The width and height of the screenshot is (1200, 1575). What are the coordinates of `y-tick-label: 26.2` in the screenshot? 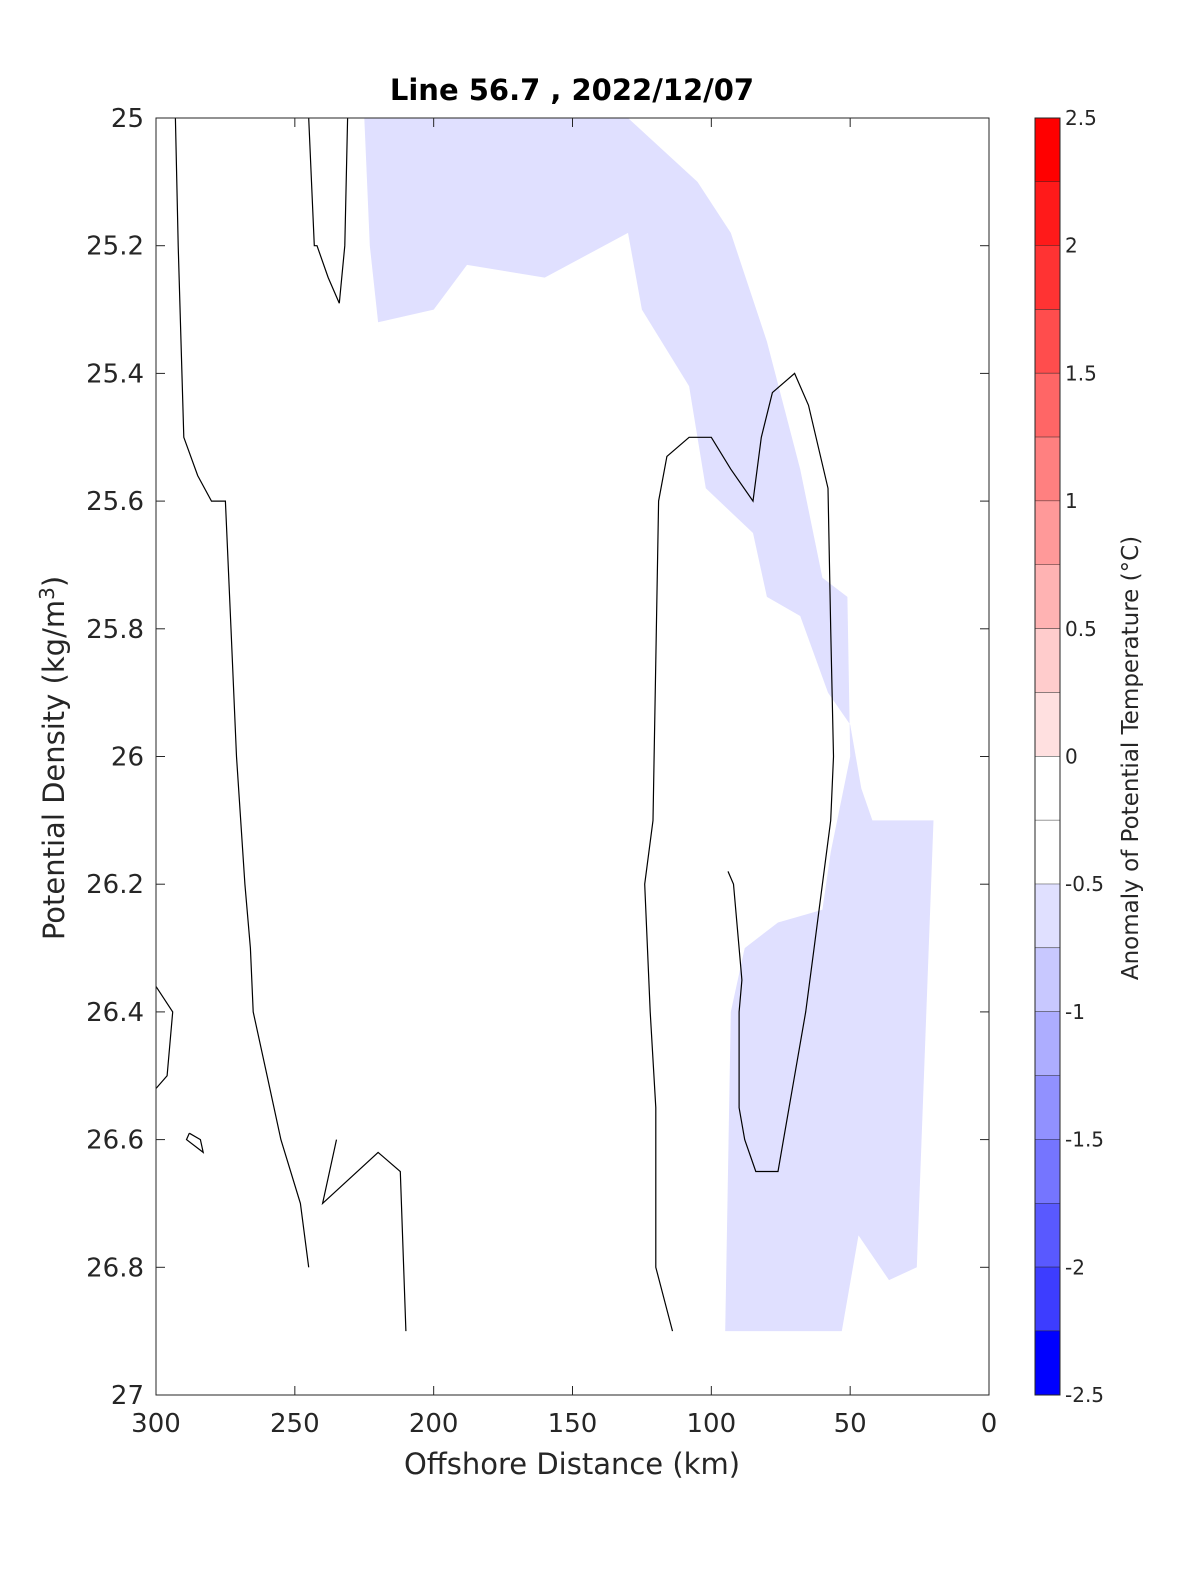 It's located at (115, 885).